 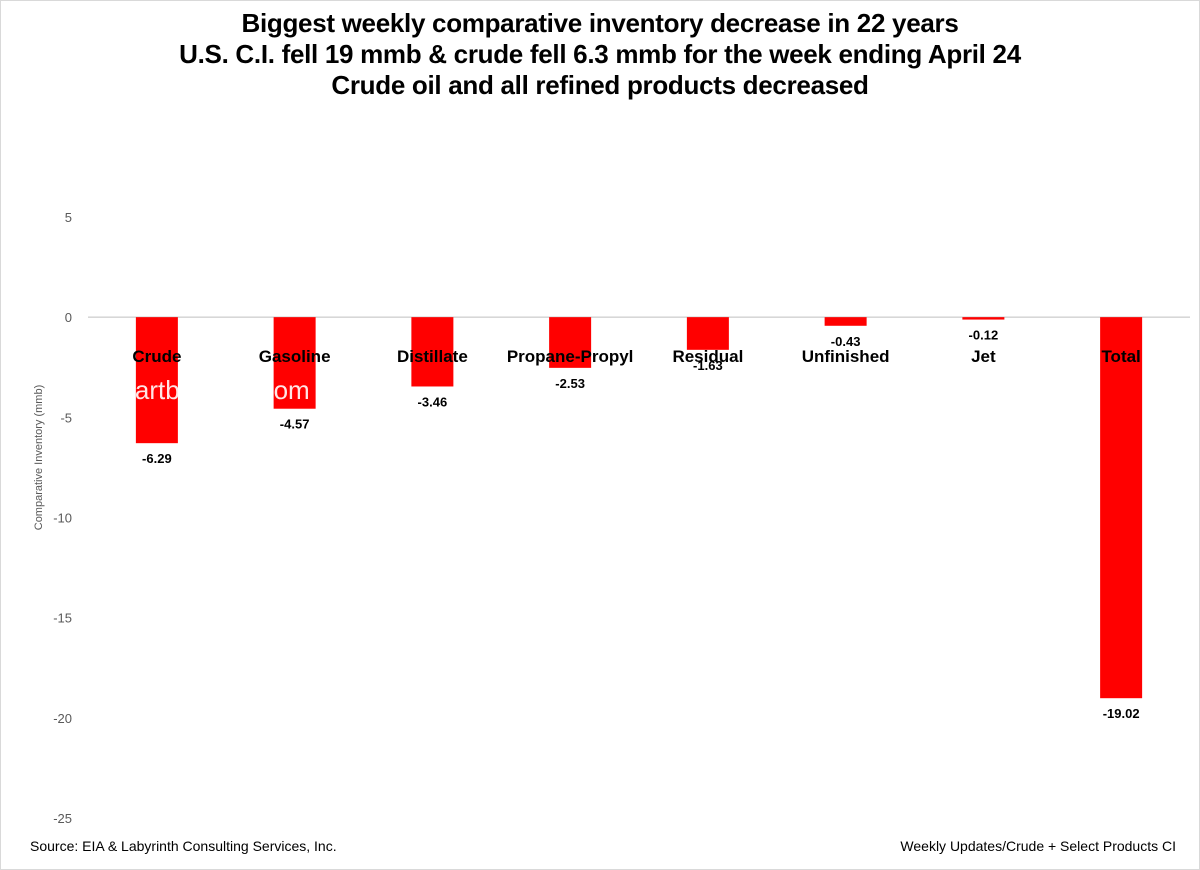 I want to click on category-label: Propane-Propyl, so click(x=570, y=356).